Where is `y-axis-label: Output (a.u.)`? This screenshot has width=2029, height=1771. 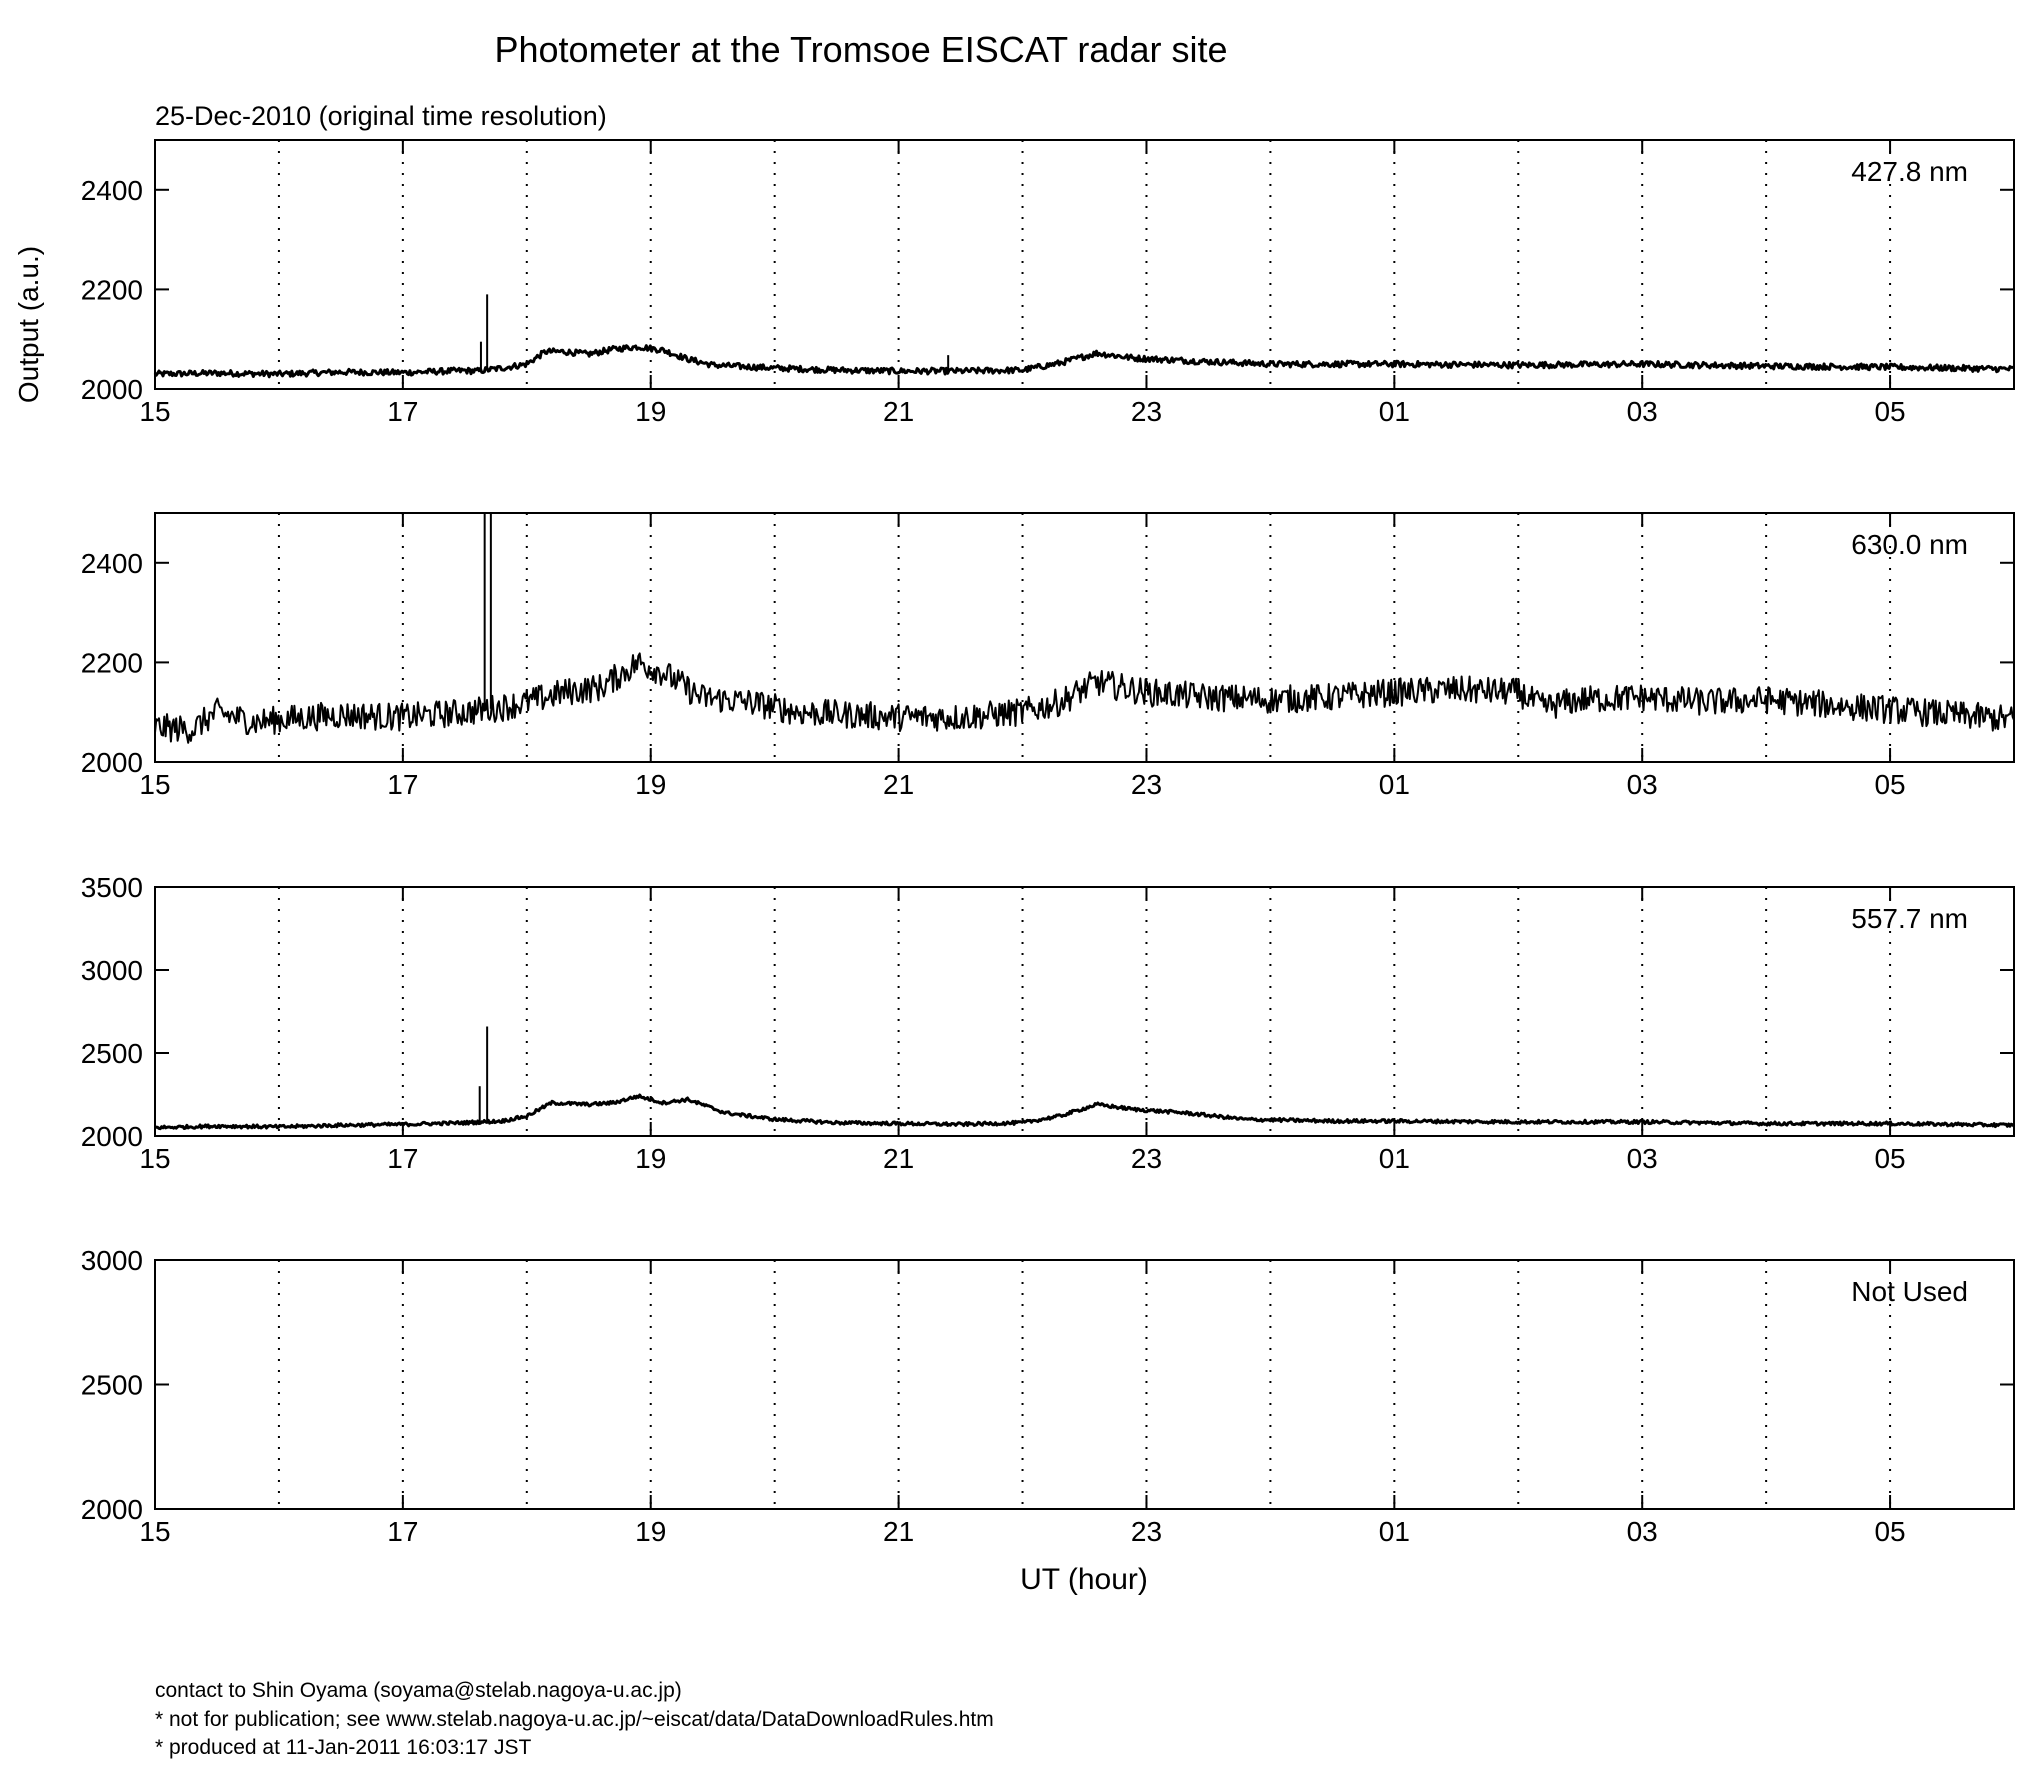 y-axis-label: Output (a.u.) is located at coordinates (28, 324).